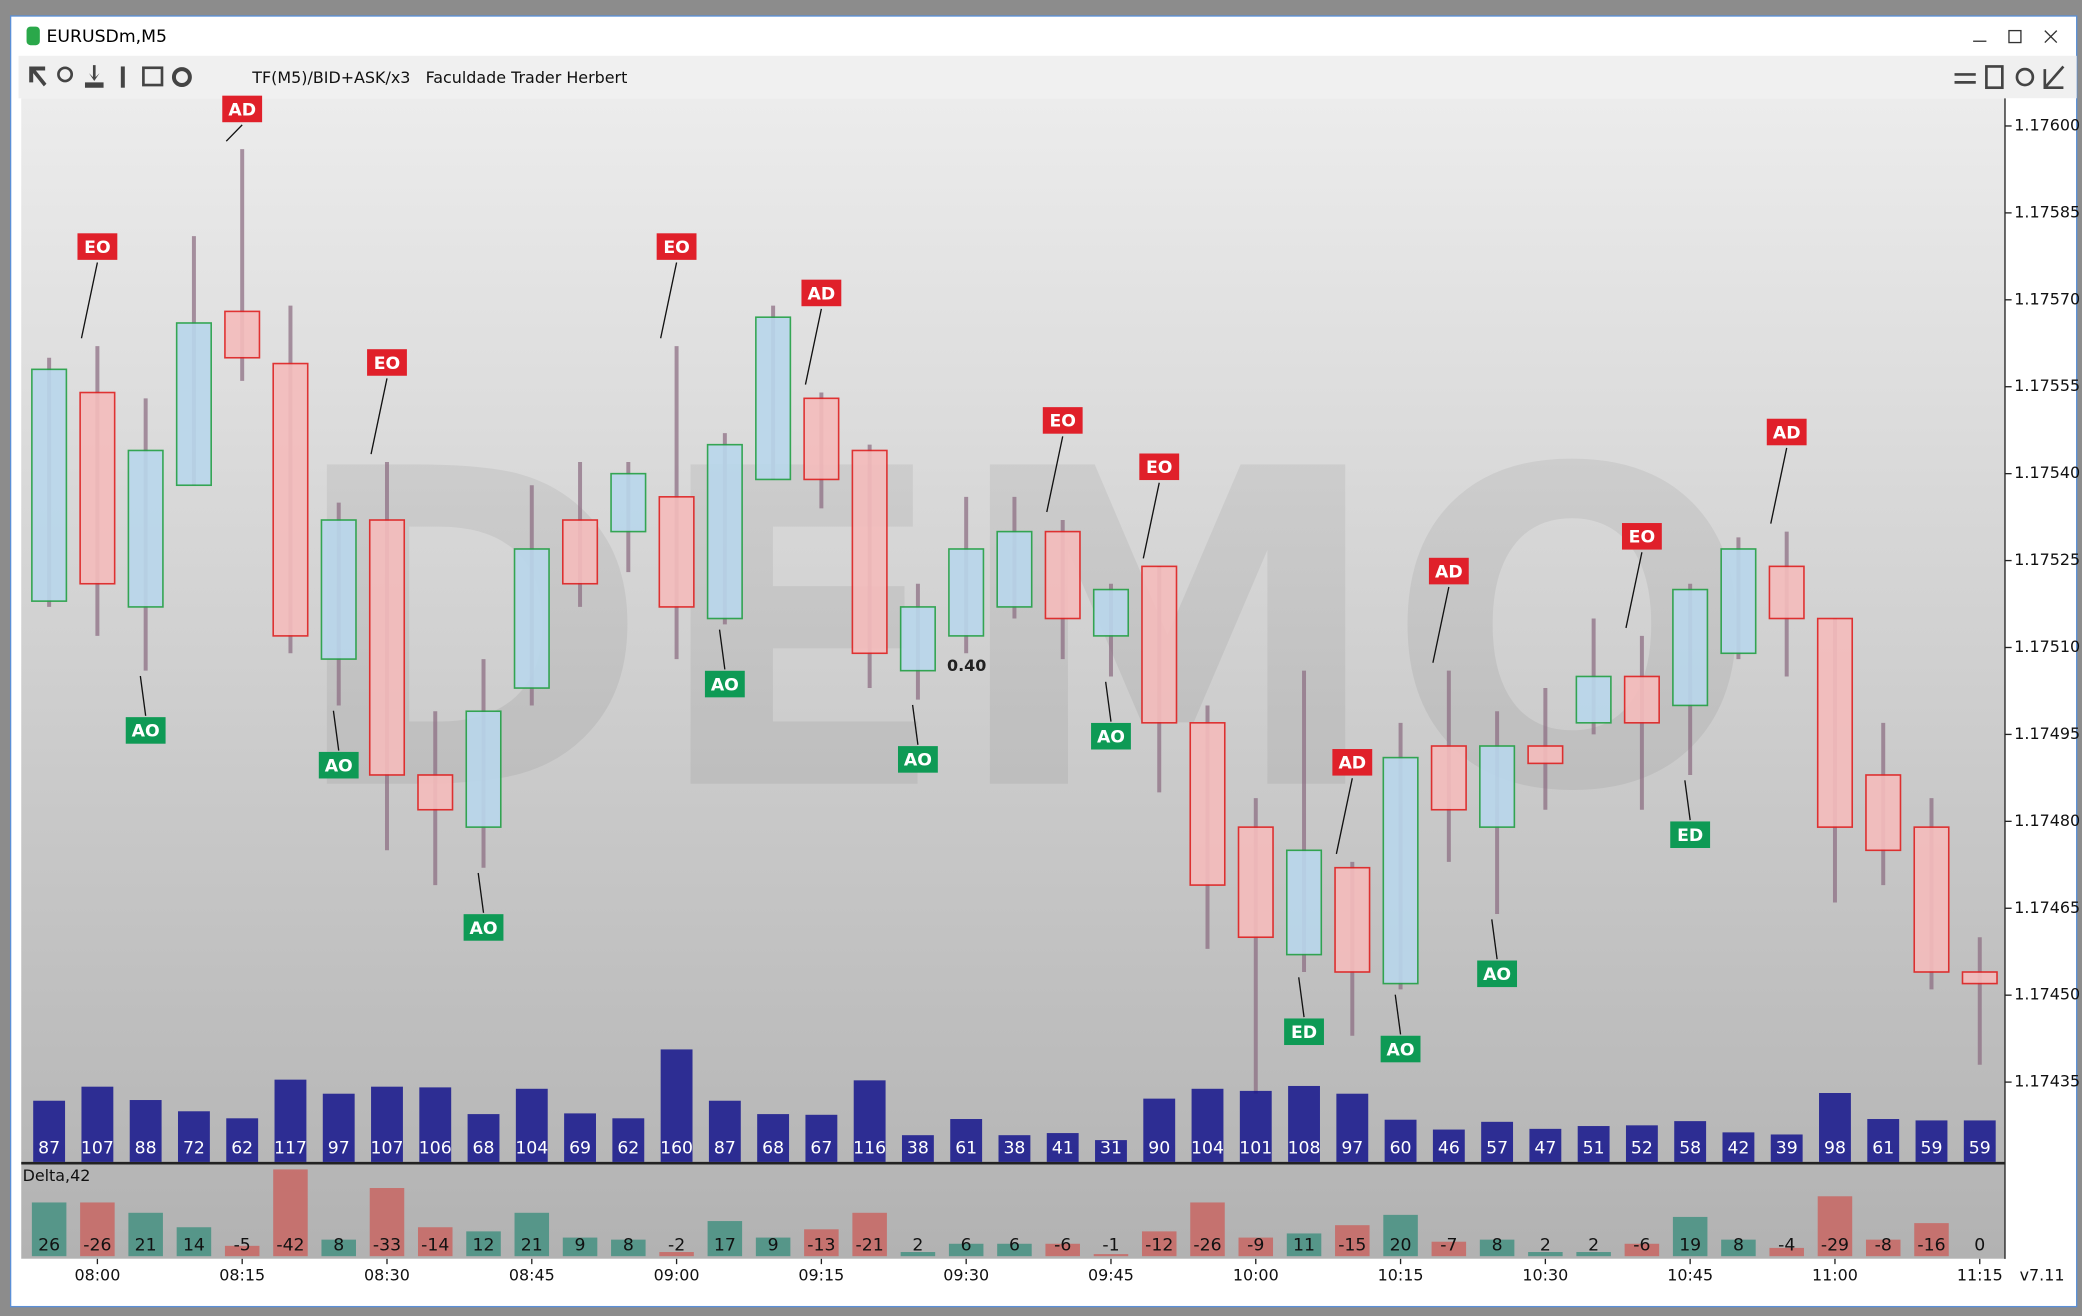  I want to click on delta-label: -6, so click(1641, 1246).